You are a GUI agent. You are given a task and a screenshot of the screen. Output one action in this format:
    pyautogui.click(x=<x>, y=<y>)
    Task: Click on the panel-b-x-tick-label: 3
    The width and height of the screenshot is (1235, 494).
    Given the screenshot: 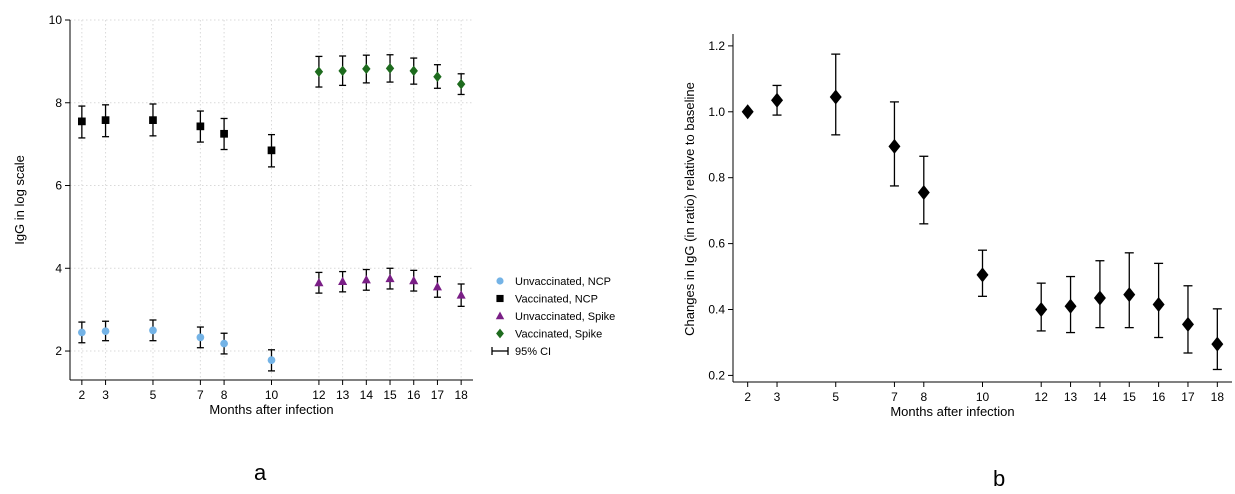 What is the action you would take?
    pyautogui.click(x=777, y=397)
    